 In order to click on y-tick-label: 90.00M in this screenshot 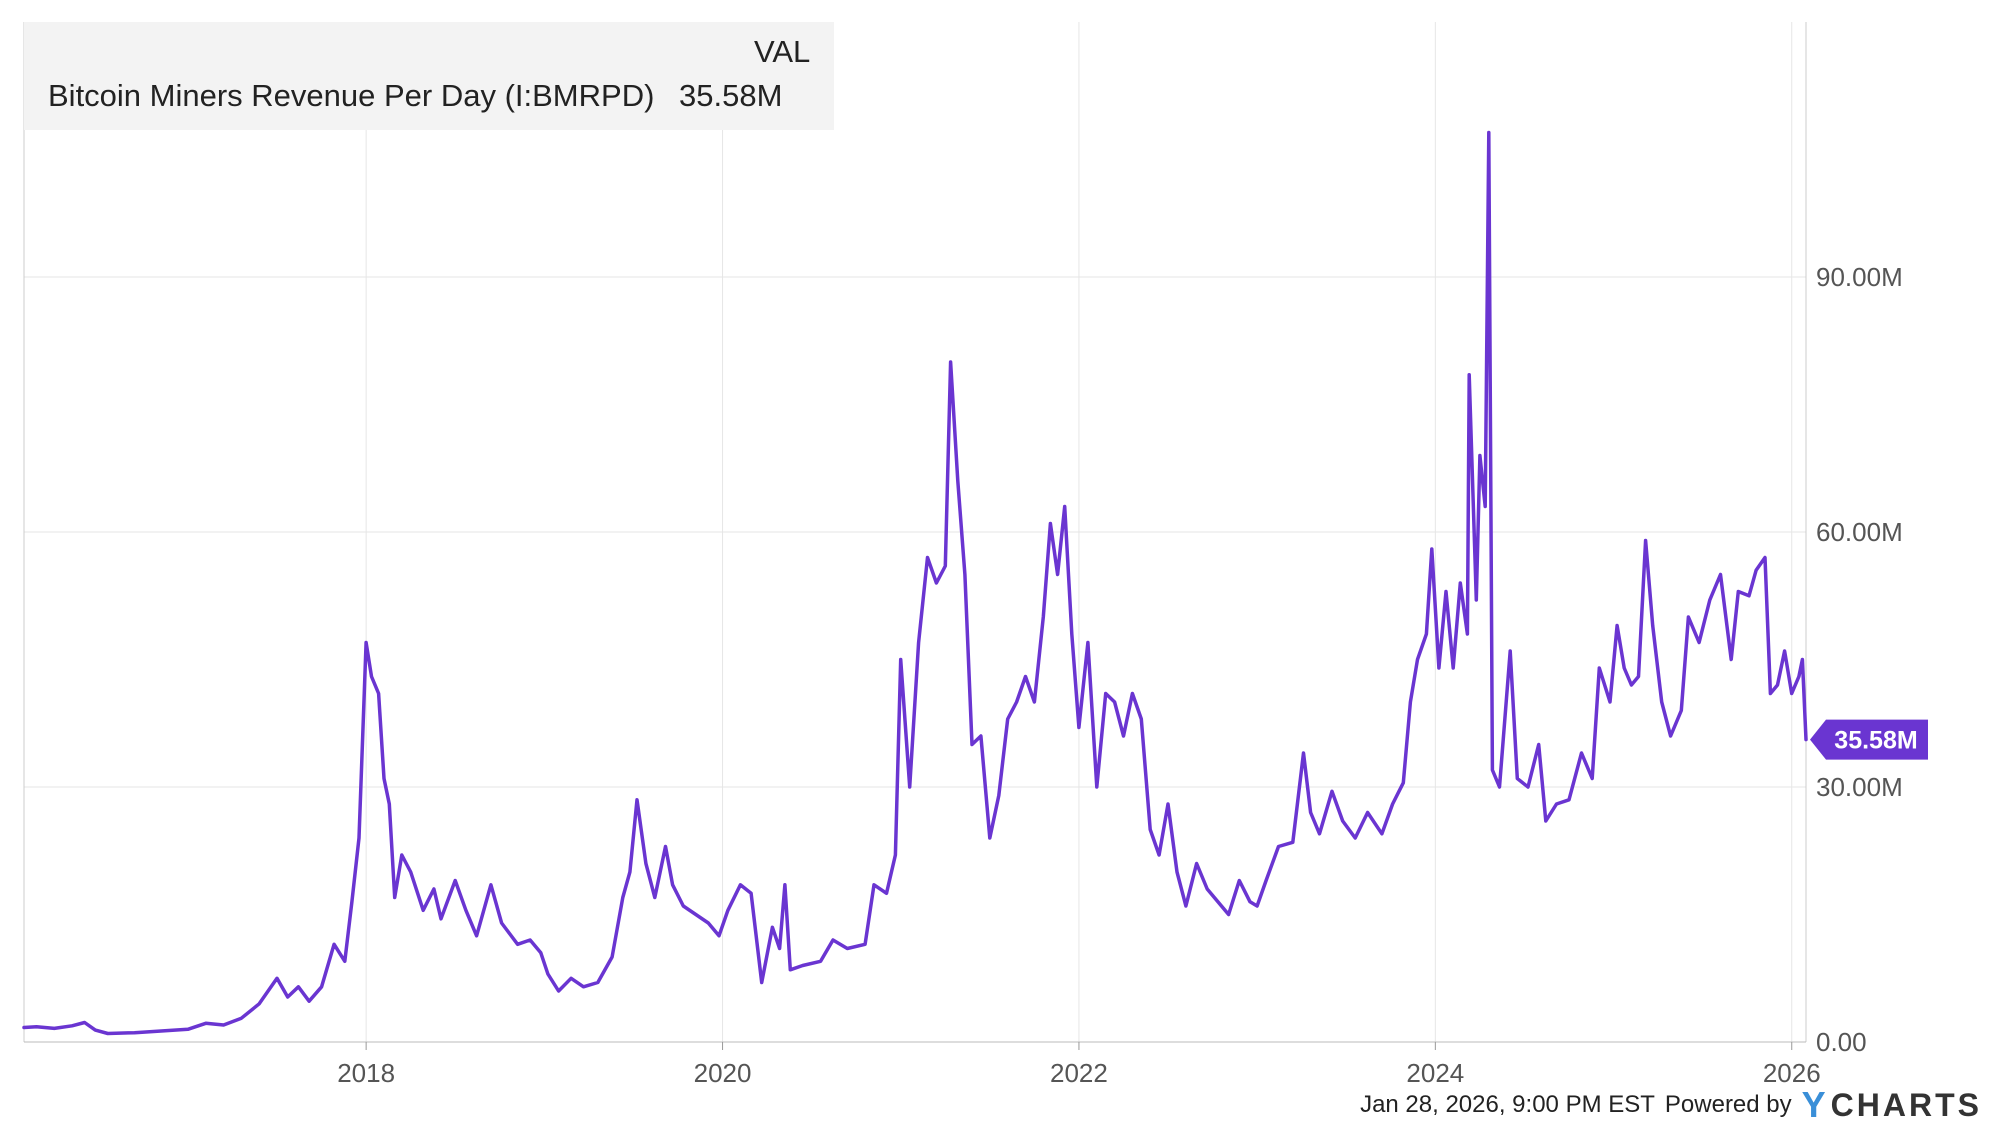, I will do `click(1859, 277)`.